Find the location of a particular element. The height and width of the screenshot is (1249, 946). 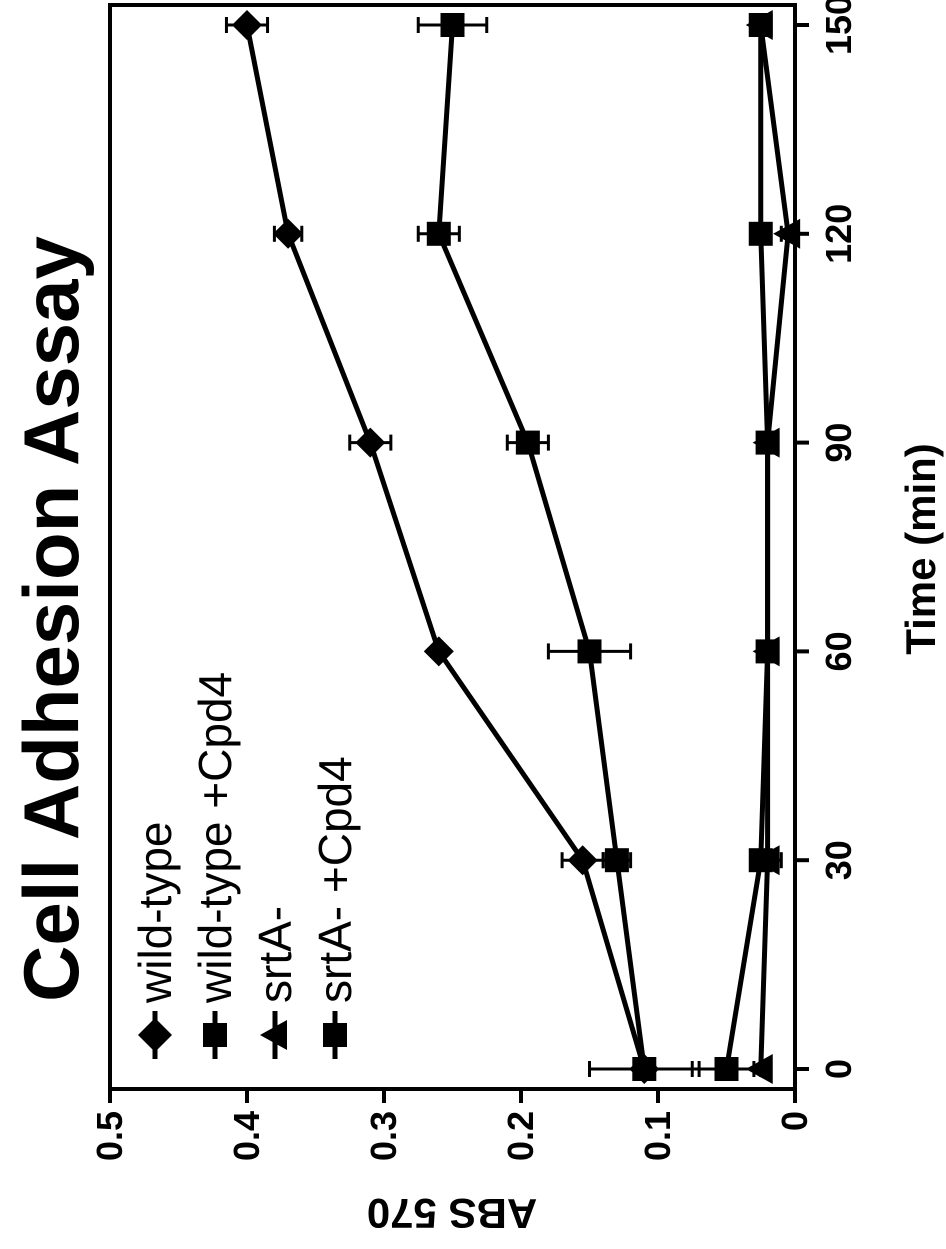

y-tick-label: 0.1 is located at coordinates (657, 1136).